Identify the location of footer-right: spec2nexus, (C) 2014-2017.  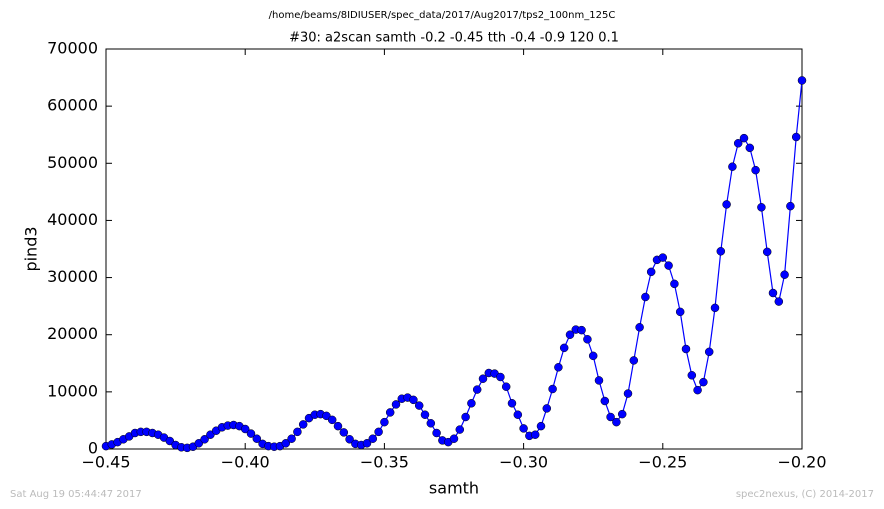
(805, 494).